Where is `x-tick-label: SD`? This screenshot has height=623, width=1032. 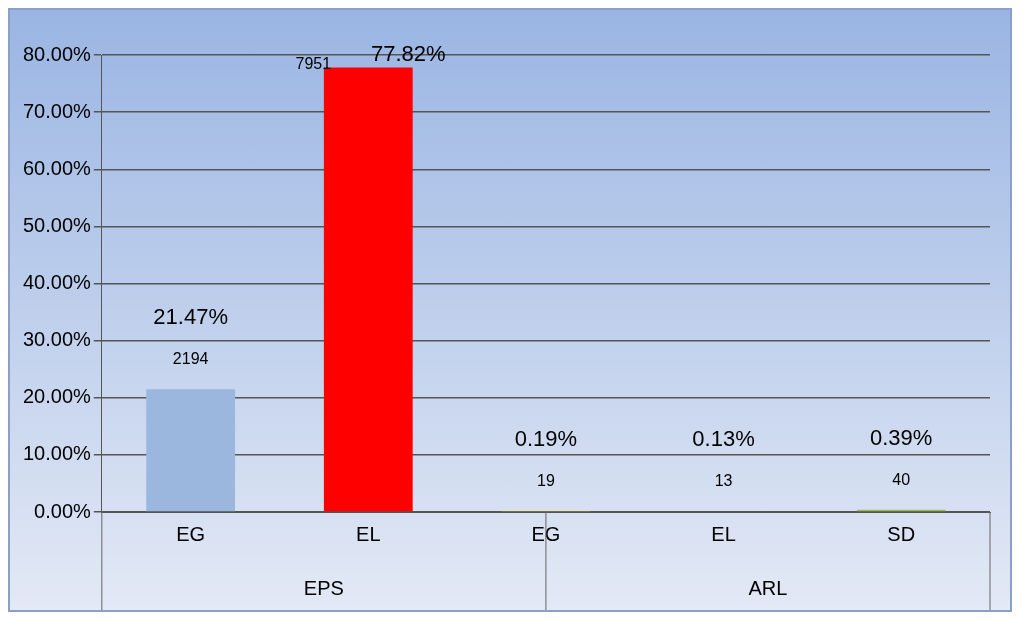
x-tick-label: SD is located at coordinates (901, 533).